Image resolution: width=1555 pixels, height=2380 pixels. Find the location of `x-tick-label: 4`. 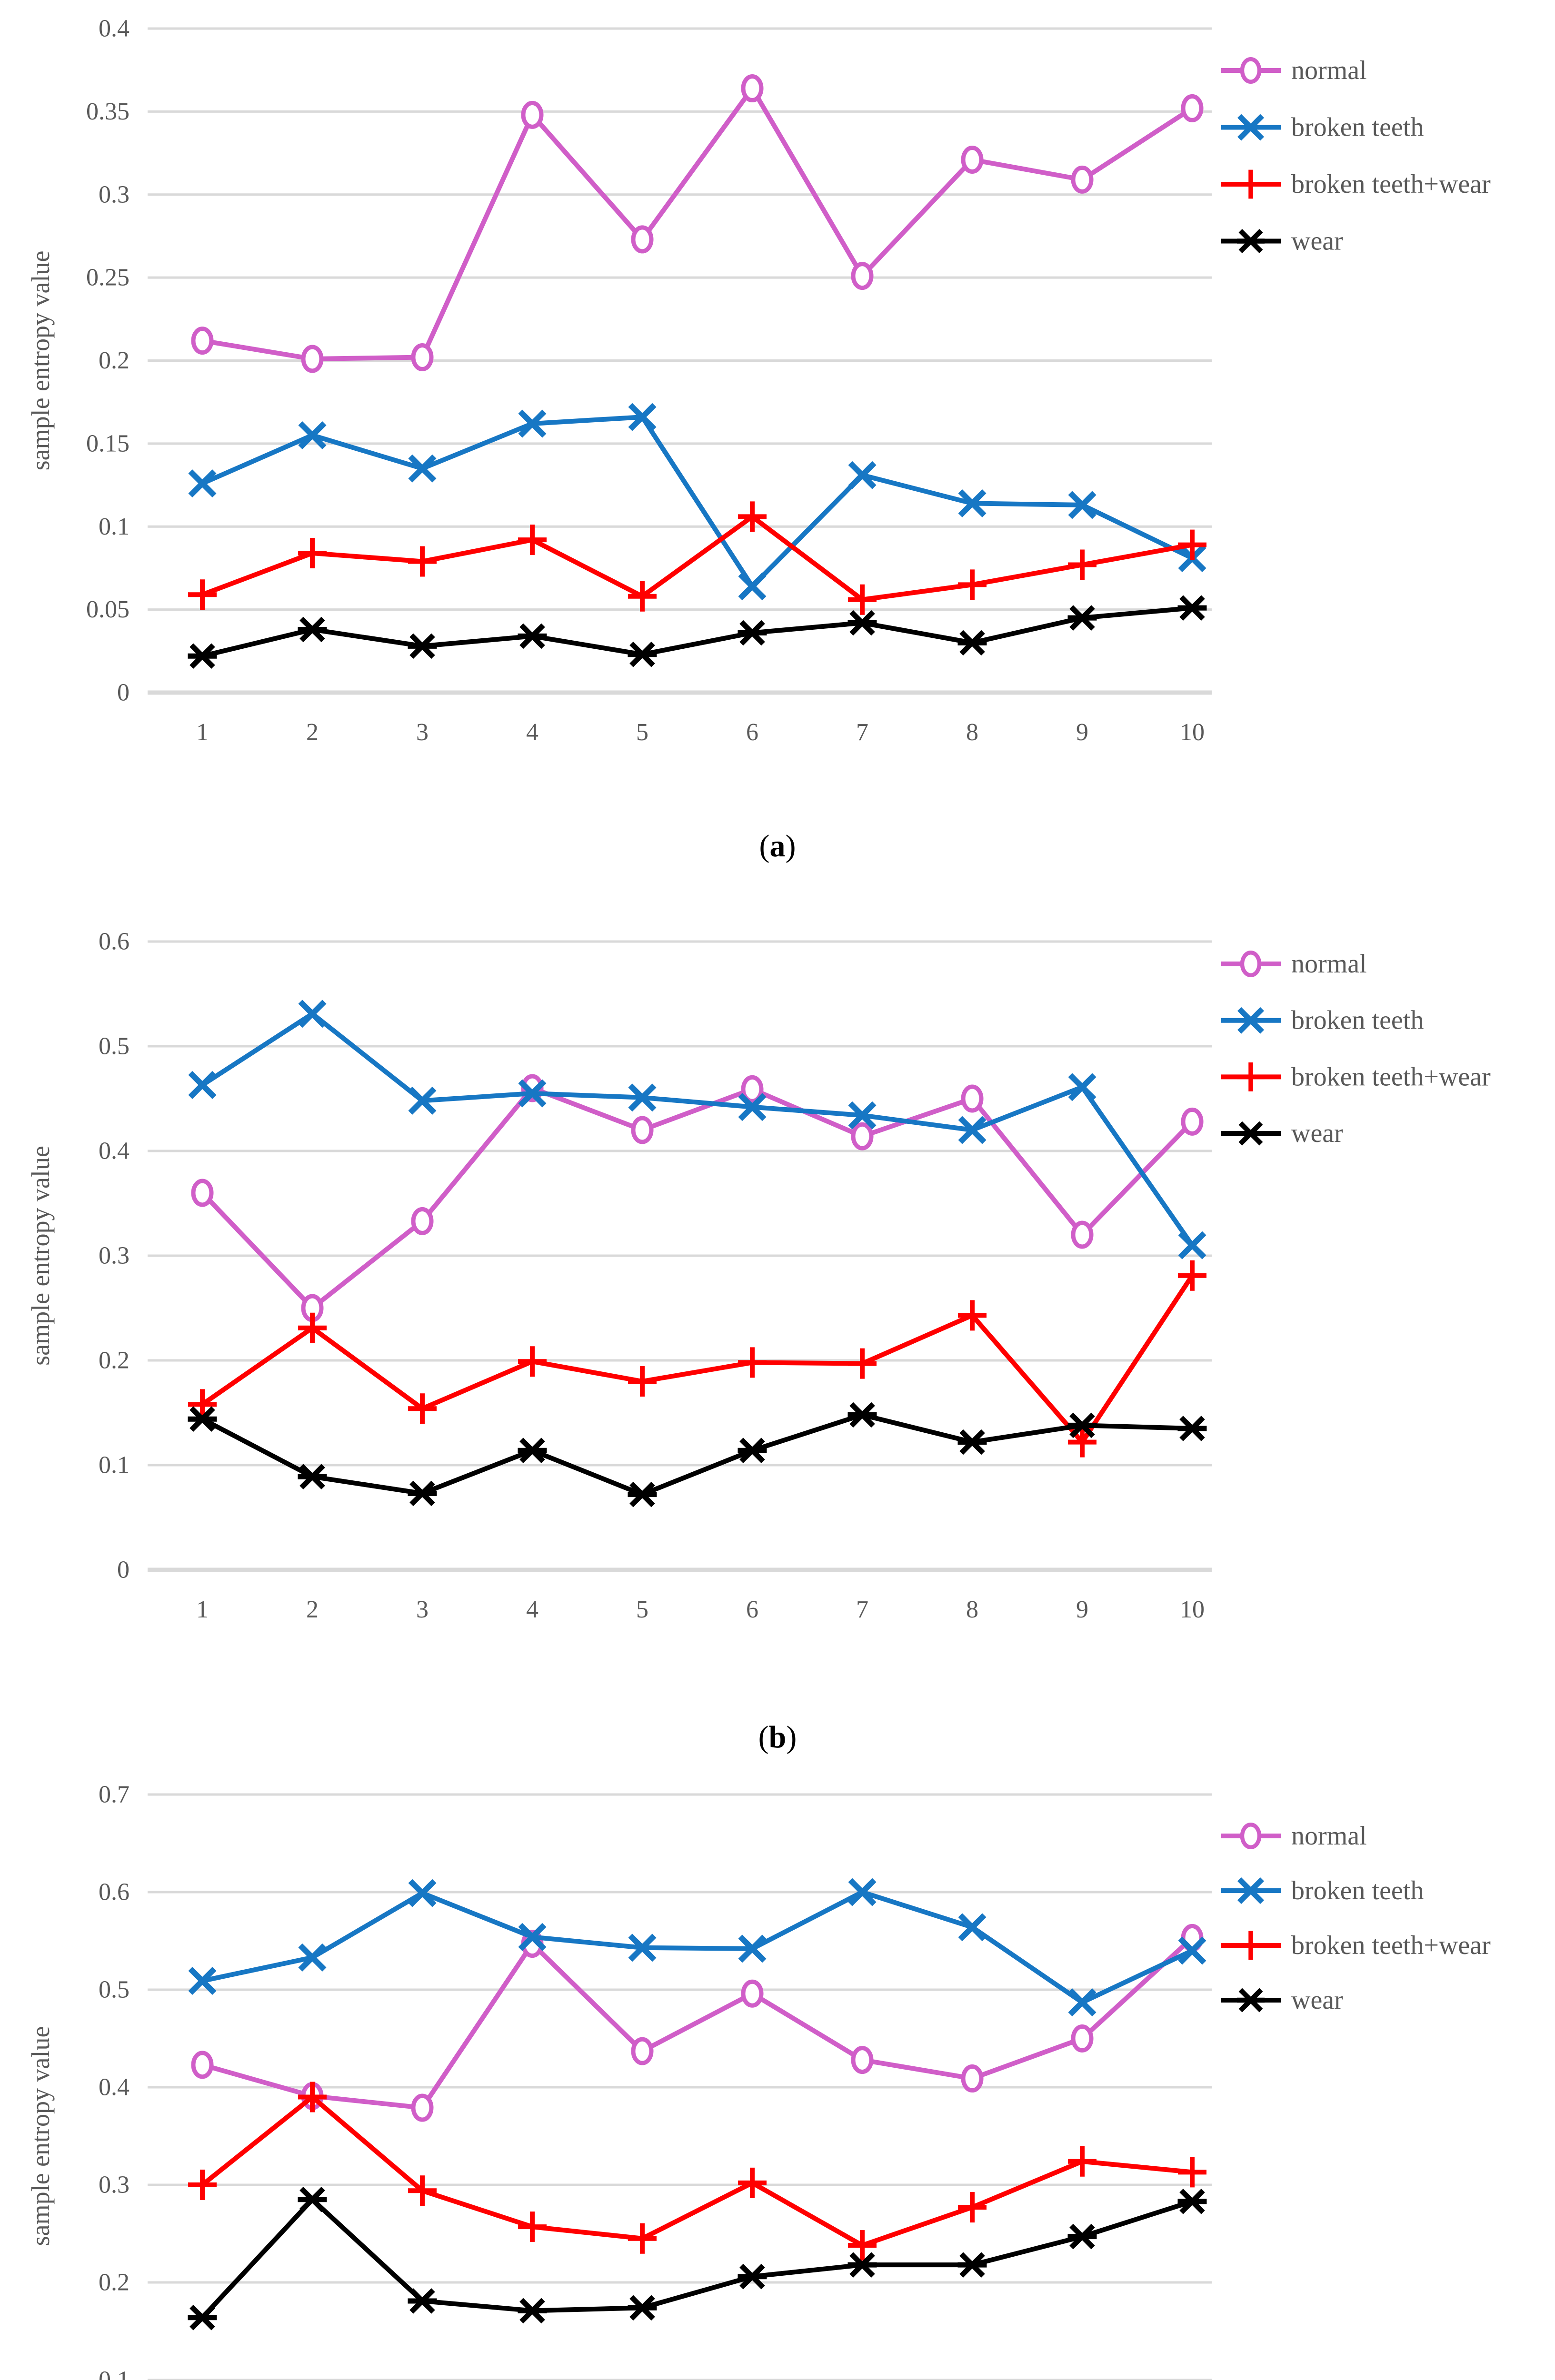

x-tick-label: 4 is located at coordinates (532, 732).